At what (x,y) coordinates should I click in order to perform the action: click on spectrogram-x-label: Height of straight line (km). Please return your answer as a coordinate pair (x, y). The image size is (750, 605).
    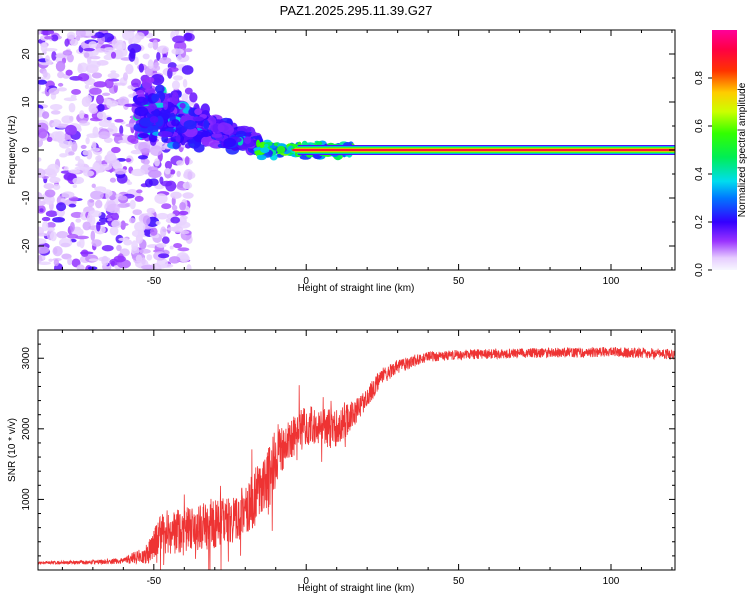
    Looking at the image, I should click on (356, 288).